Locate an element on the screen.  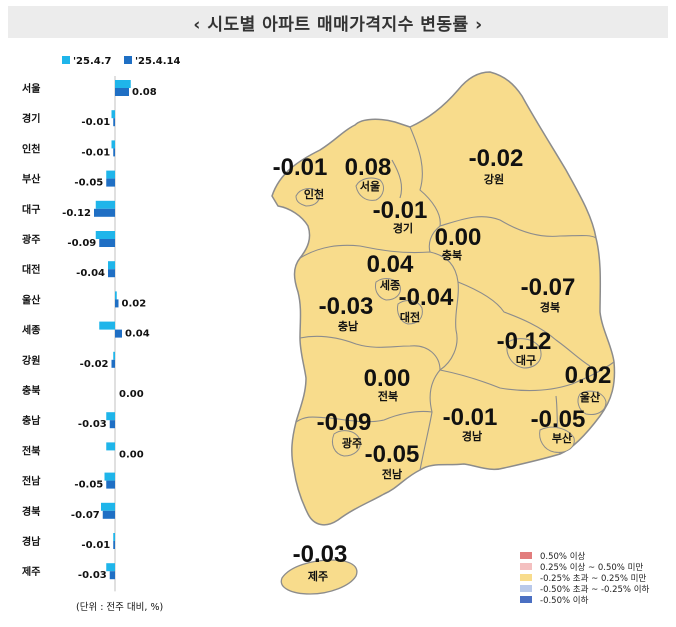
category-label-16: 제주 is located at coordinates (31, 571).